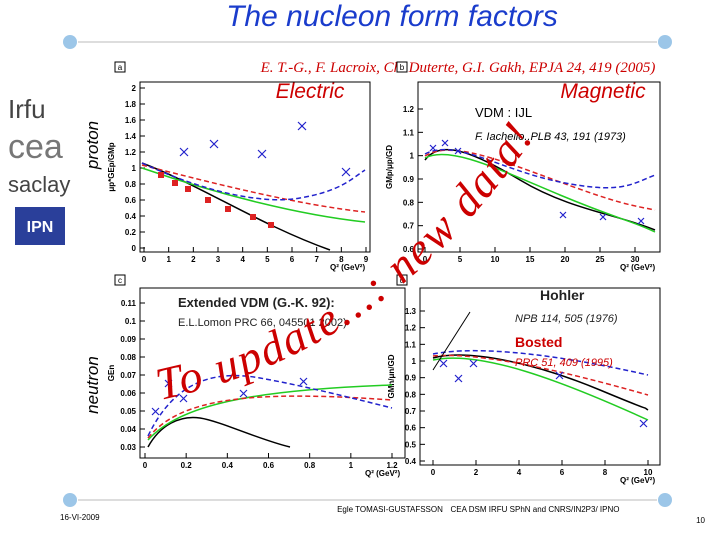 The image size is (720, 540). What do you see at coordinates (228, 465) in the screenshot?
I see `x-tick-label: 0.4` at bounding box center [228, 465].